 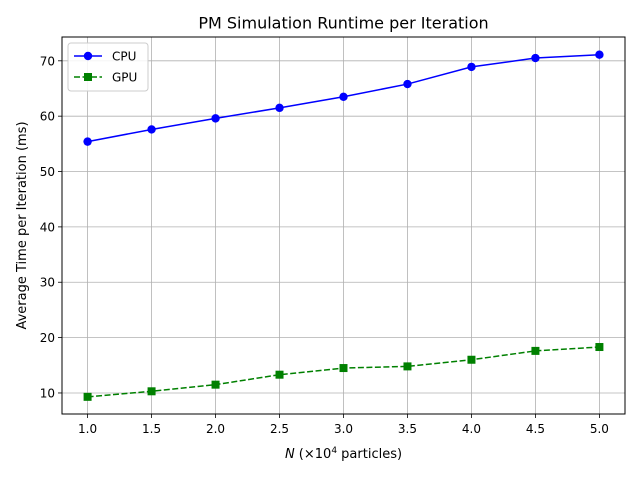 I want to click on cpu-legend-label: CPU, so click(x=124, y=57).